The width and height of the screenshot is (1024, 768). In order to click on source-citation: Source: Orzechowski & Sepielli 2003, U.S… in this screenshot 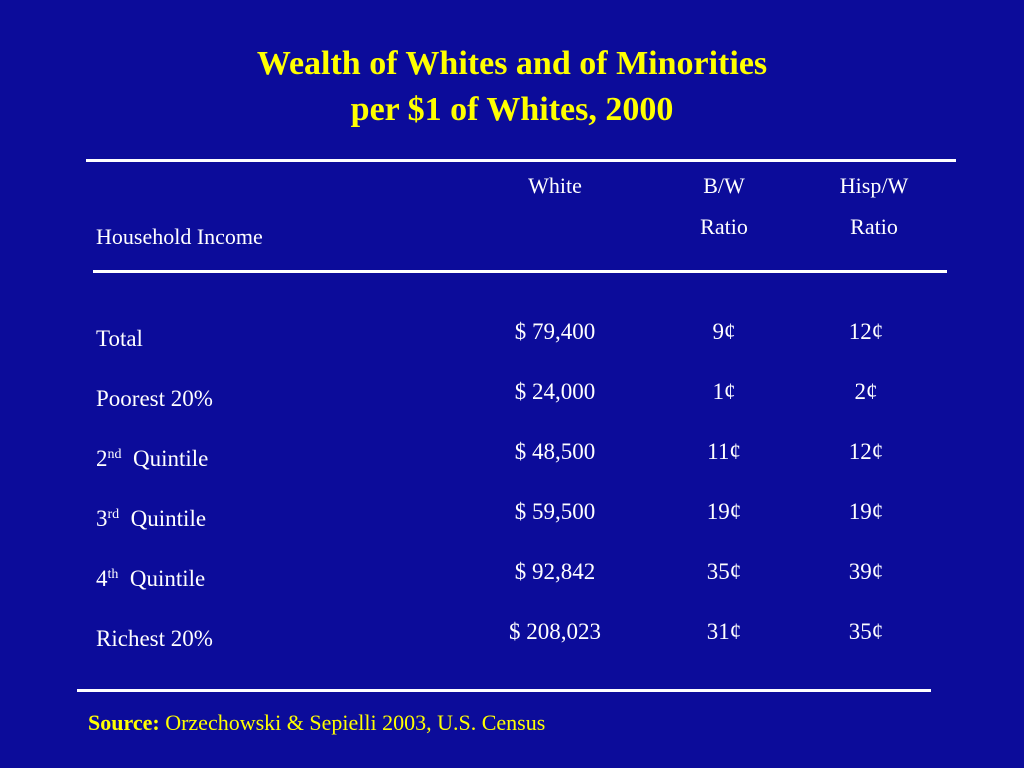, I will do `click(316, 723)`.